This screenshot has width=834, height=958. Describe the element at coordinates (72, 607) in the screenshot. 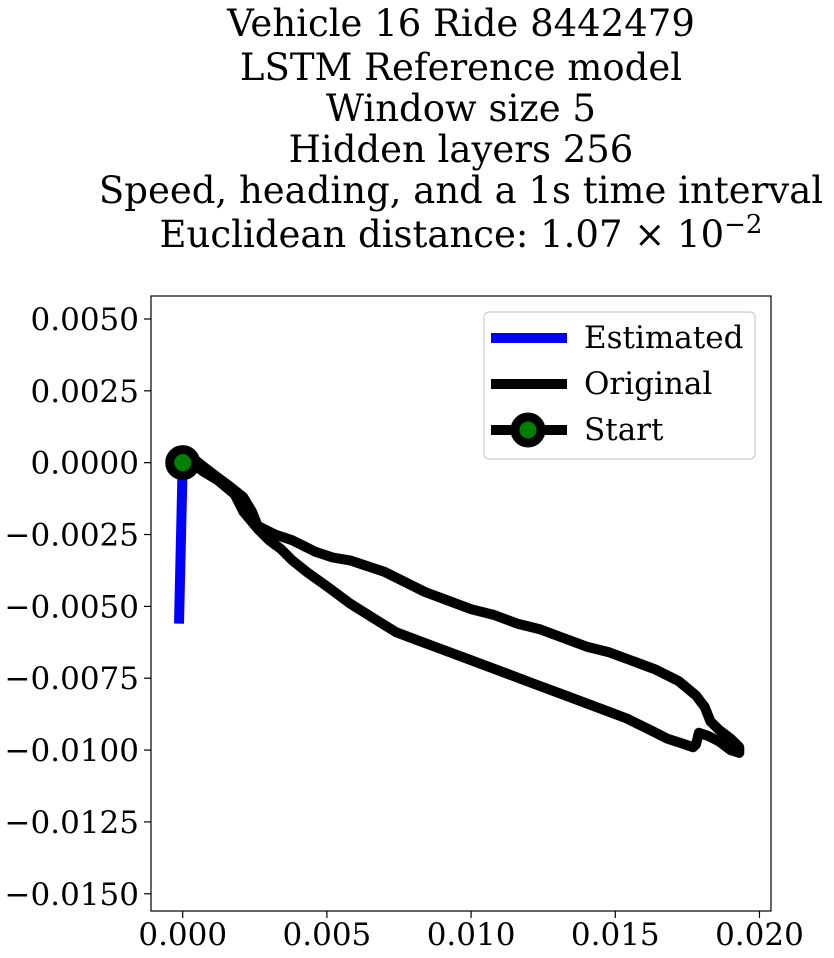

I see `y-tick-label: −0.0050` at that location.